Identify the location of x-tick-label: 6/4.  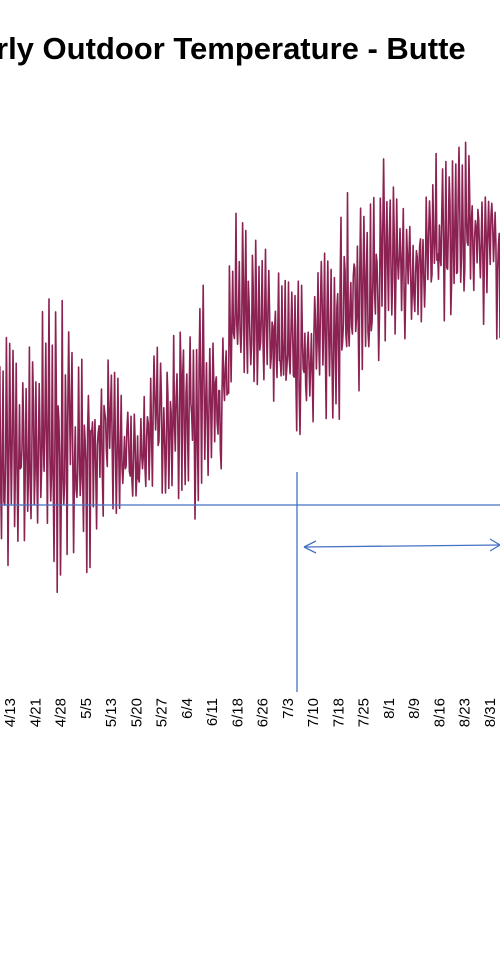
(187, 708).